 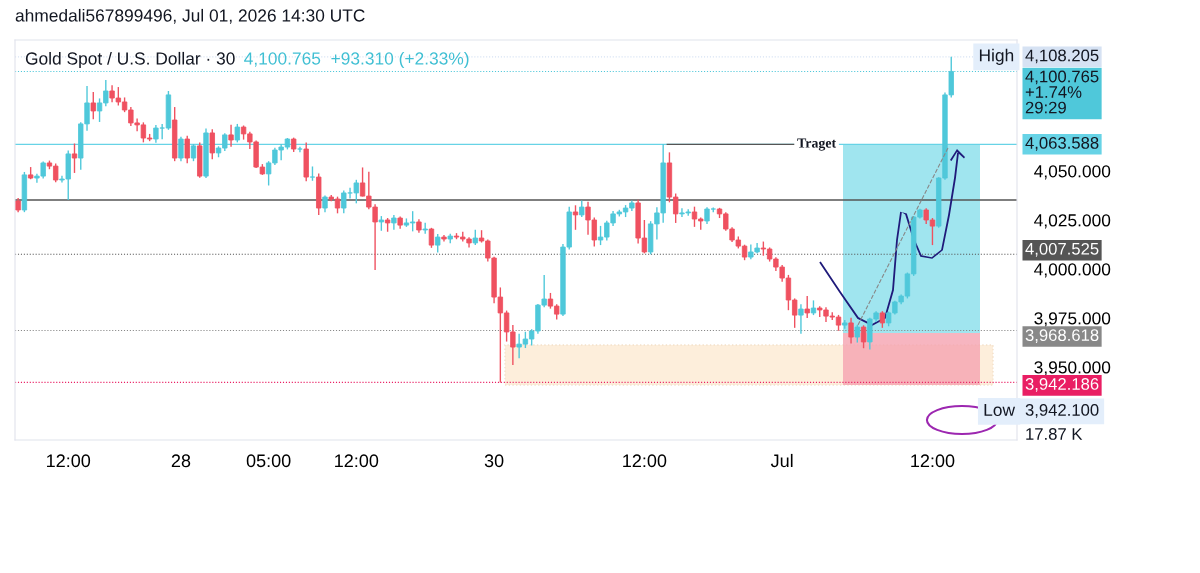 What do you see at coordinates (817, 144) in the screenshot?
I see `annotation: Traget` at bounding box center [817, 144].